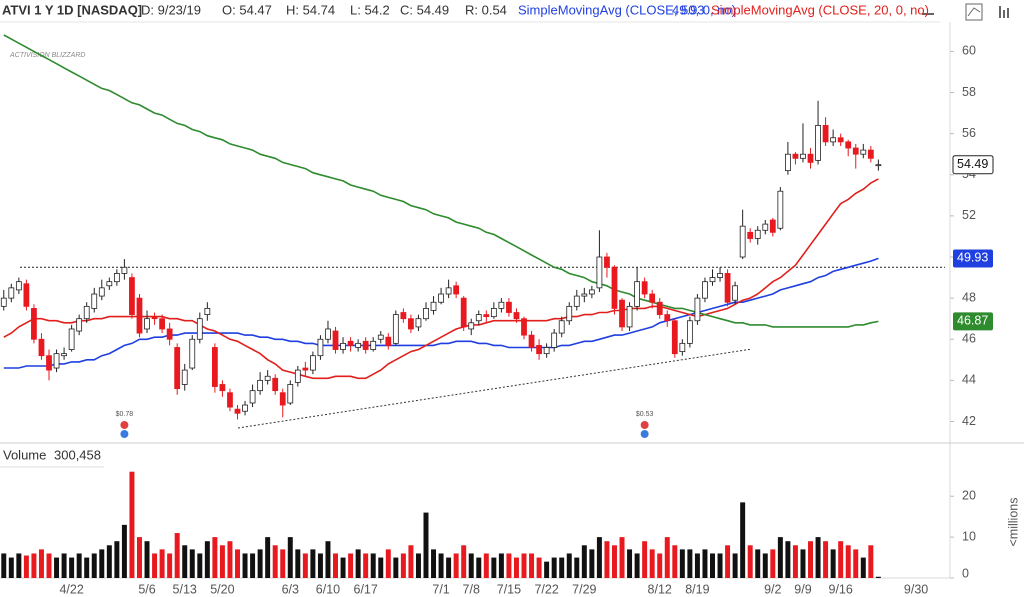  I want to click on settings-icon, so click(974, 12).